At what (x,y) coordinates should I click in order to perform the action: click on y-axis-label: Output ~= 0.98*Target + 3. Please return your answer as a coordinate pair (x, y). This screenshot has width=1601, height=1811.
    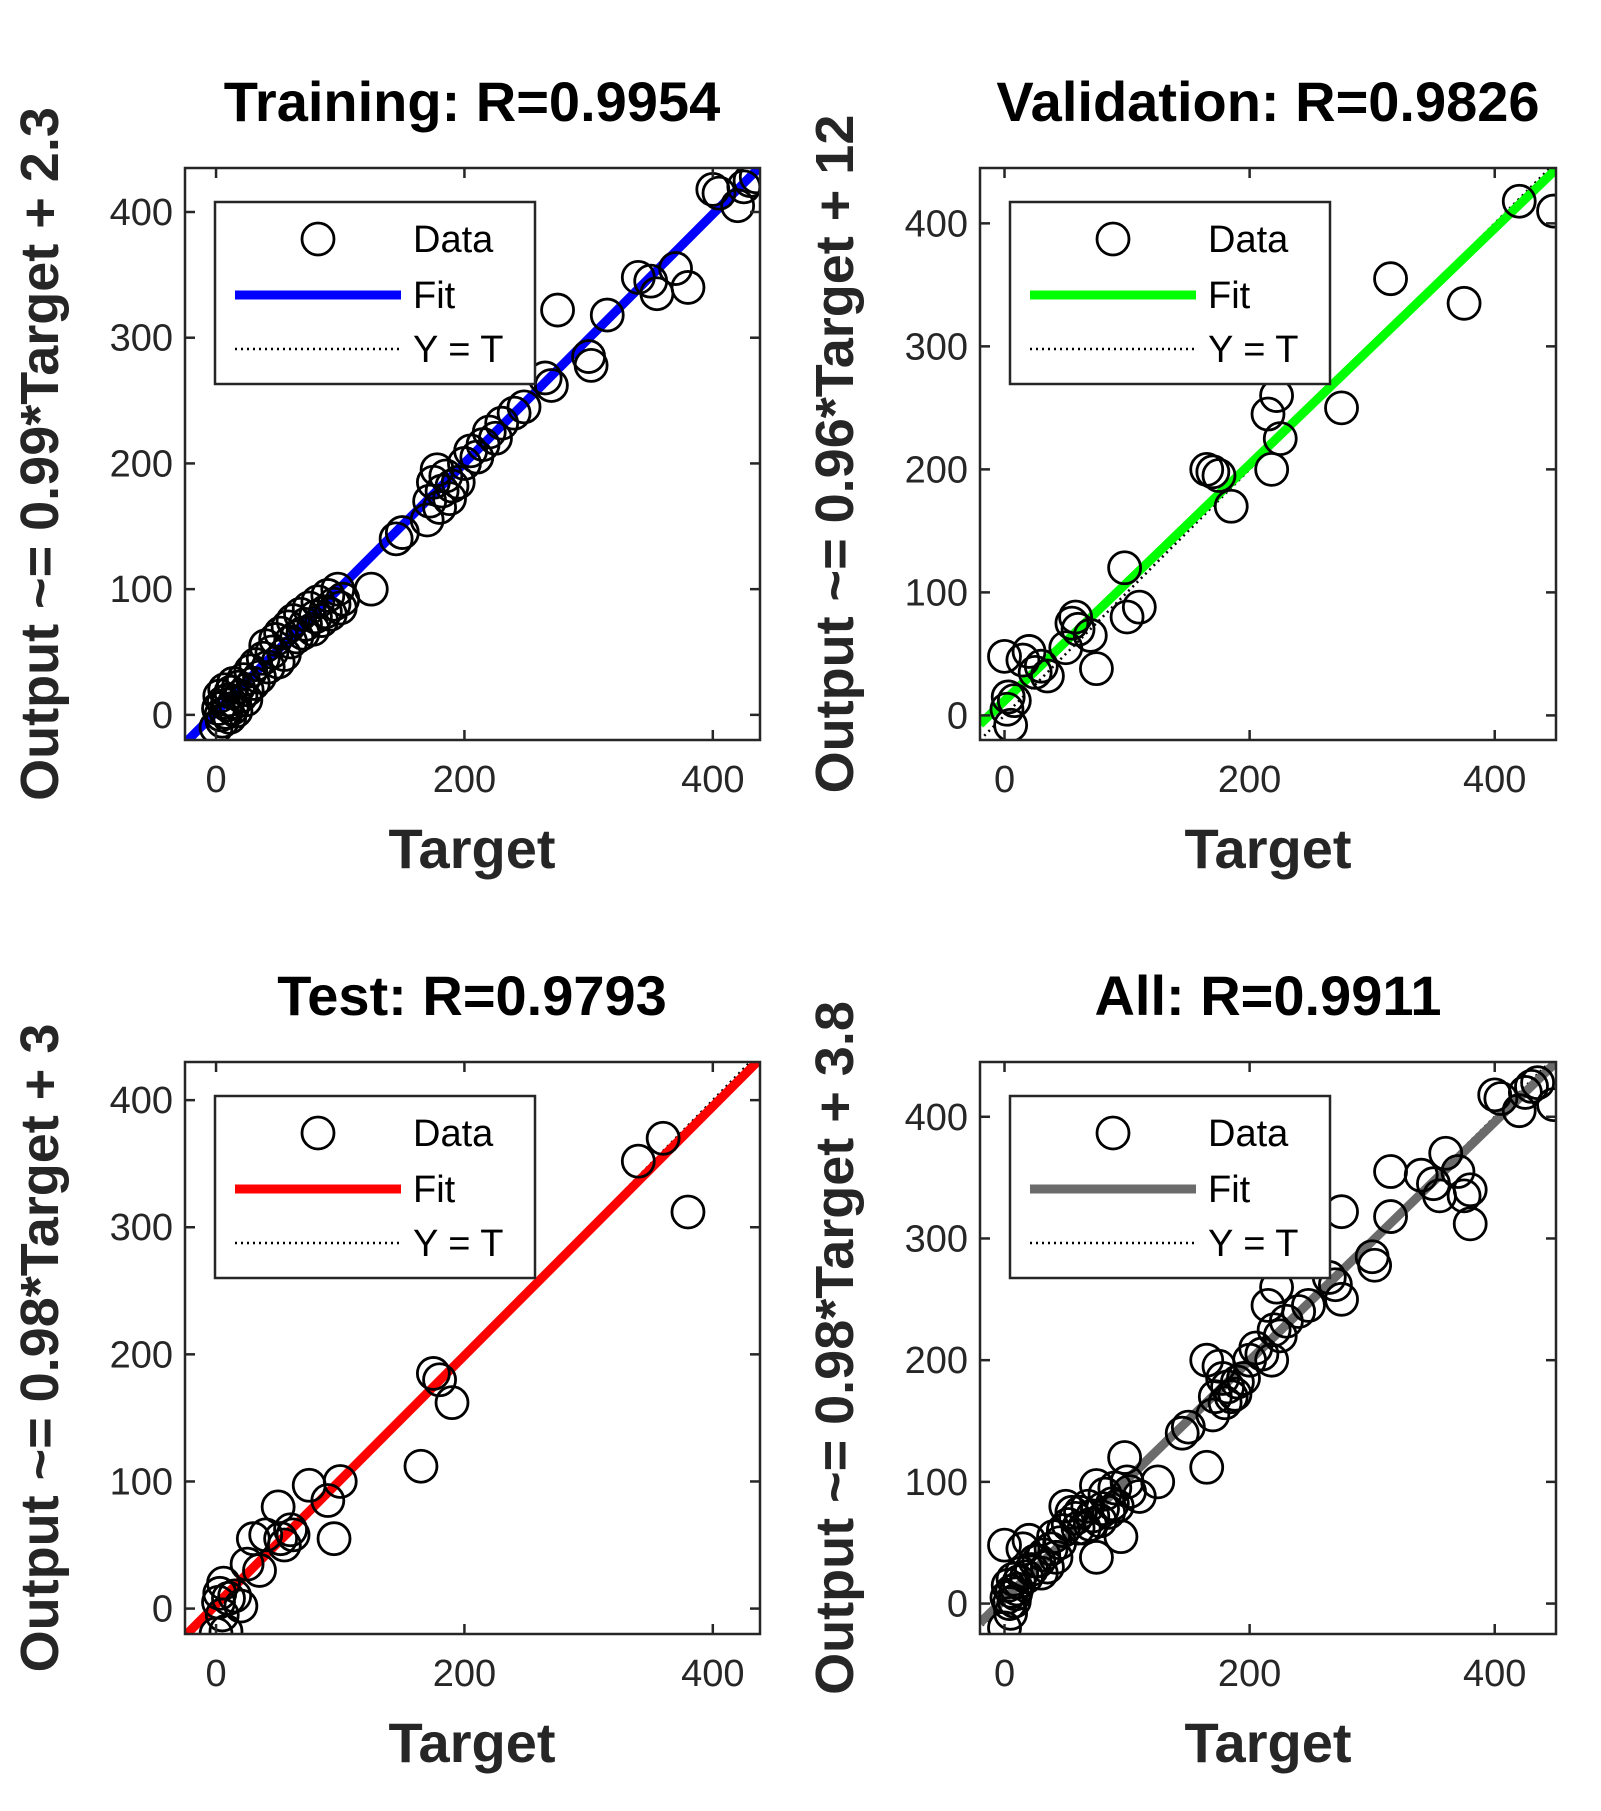
    Looking at the image, I should click on (40, 1348).